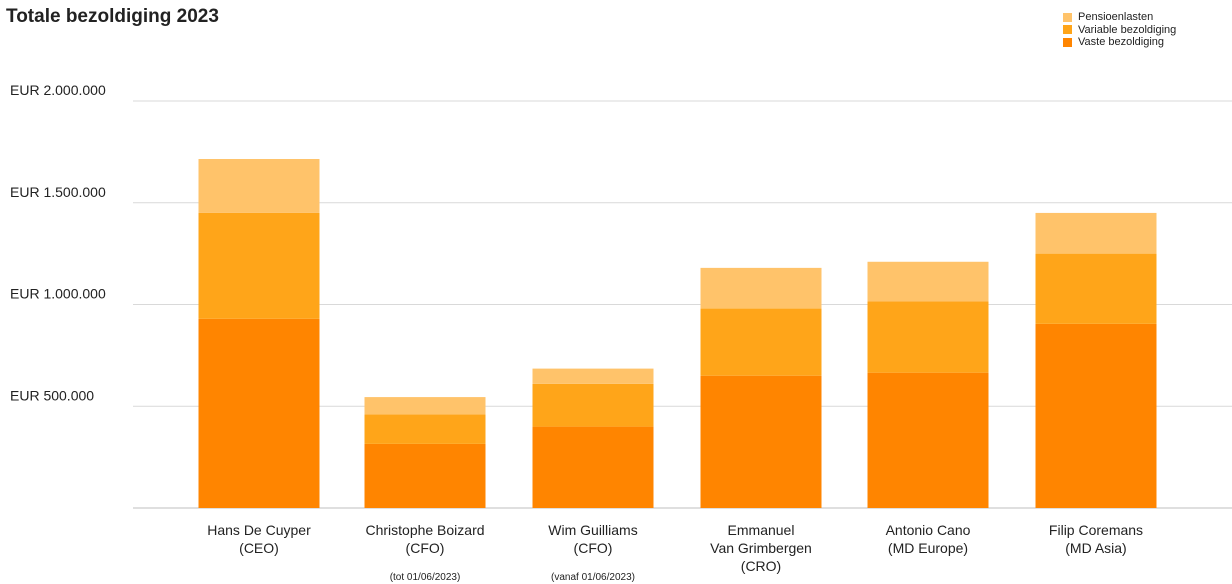  Describe the element at coordinates (761, 566) in the screenshot. I see `x-tick-label: (CRO)` at that location.